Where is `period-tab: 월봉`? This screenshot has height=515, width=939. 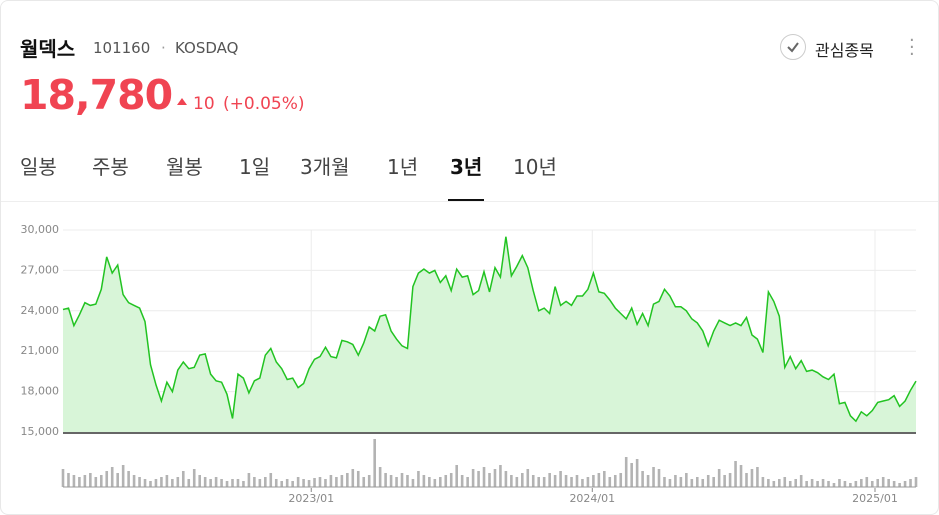
period-tab: 월봉 is located at coordinates (184, 167).